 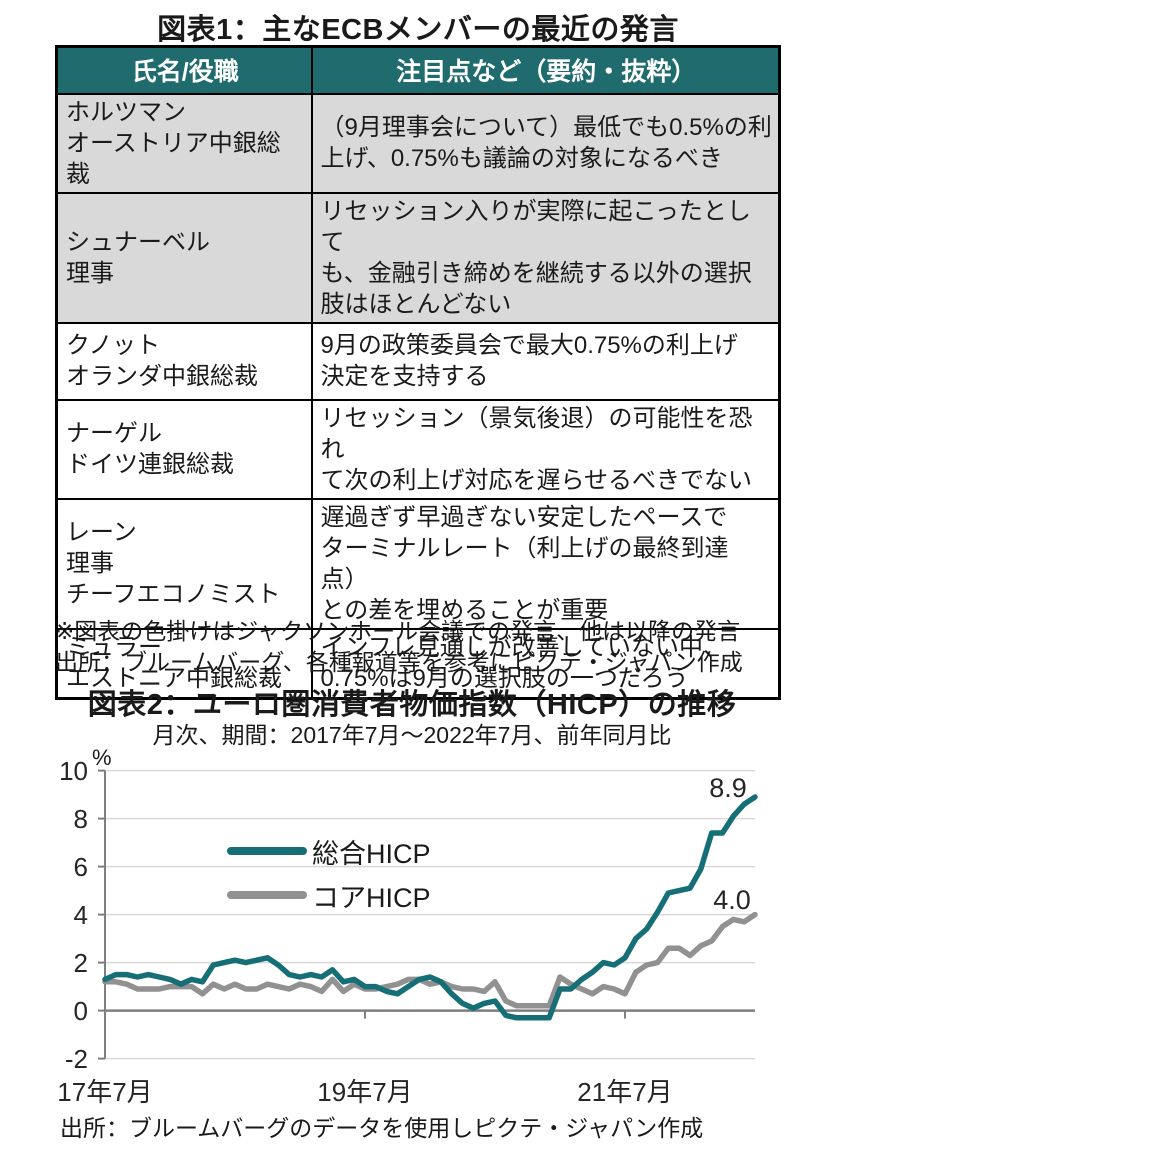 I want to click on member-statement-cell: 9月の政策委員会で最大0.75%の利上げ 決定を支持する, so click(x=545, y=361).